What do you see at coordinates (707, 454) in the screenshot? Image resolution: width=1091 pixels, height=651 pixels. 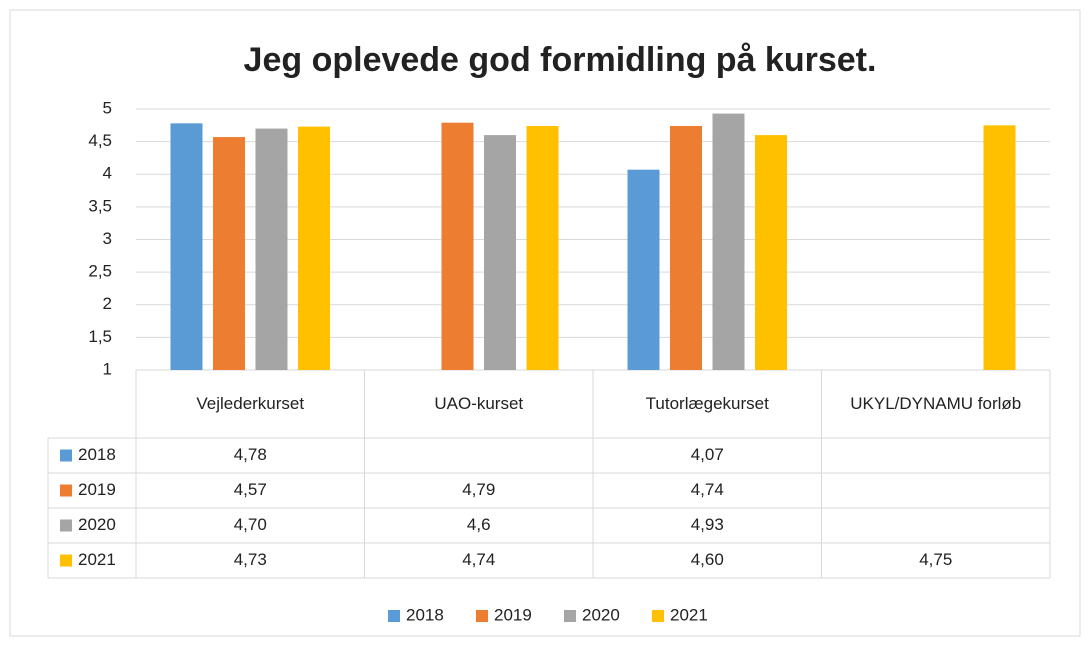 I see `table-value: 4,07` at bounding box center [707, 454].